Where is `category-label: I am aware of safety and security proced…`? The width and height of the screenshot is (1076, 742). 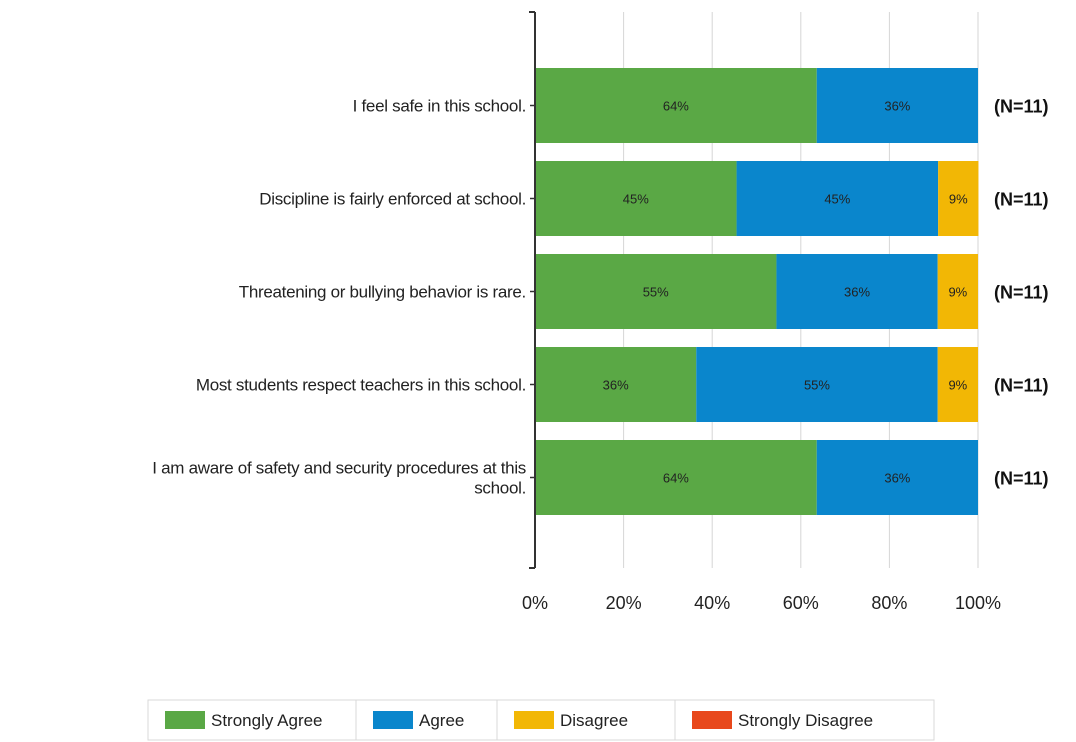 category-label: I am aware of safety and security proced… is located at coordinates (339, 468).